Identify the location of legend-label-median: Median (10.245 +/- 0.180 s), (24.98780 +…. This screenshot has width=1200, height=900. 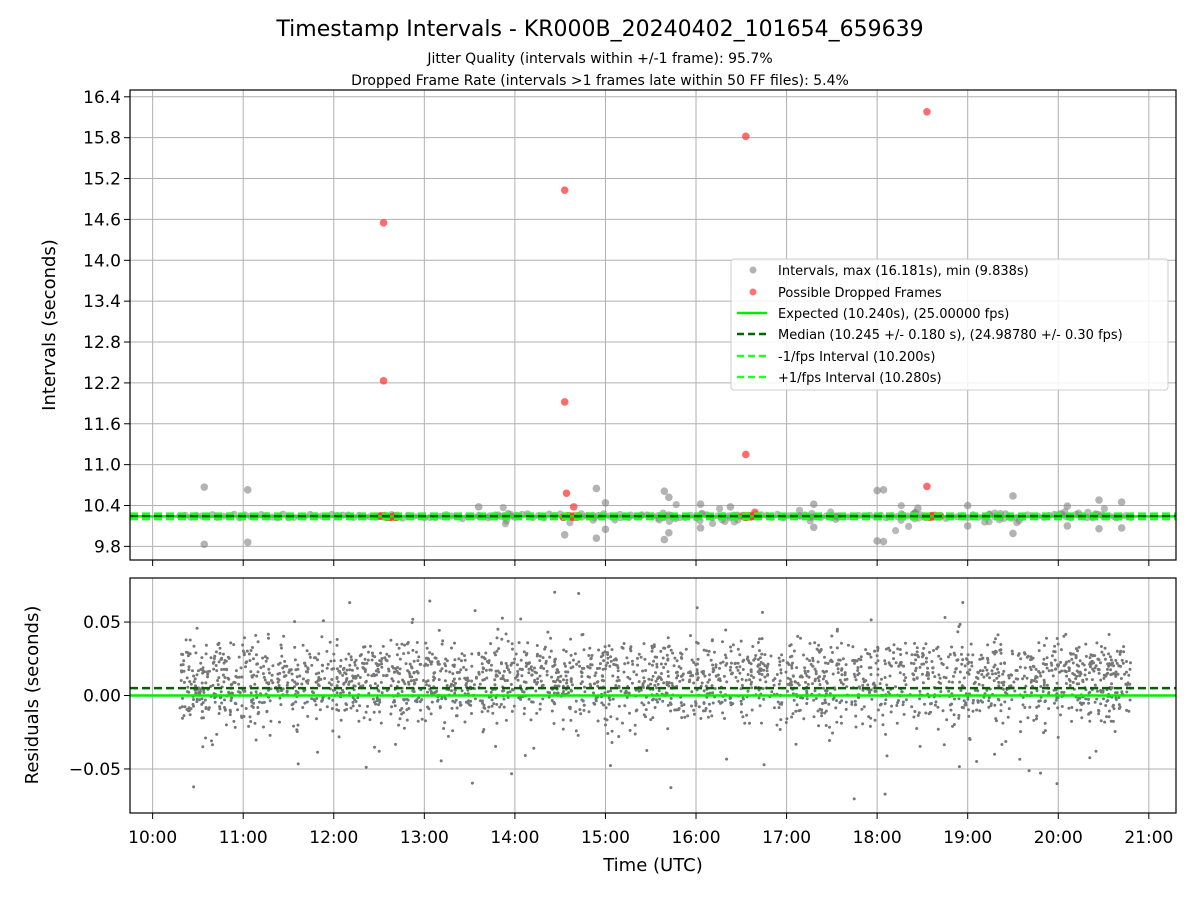
(950, 335).